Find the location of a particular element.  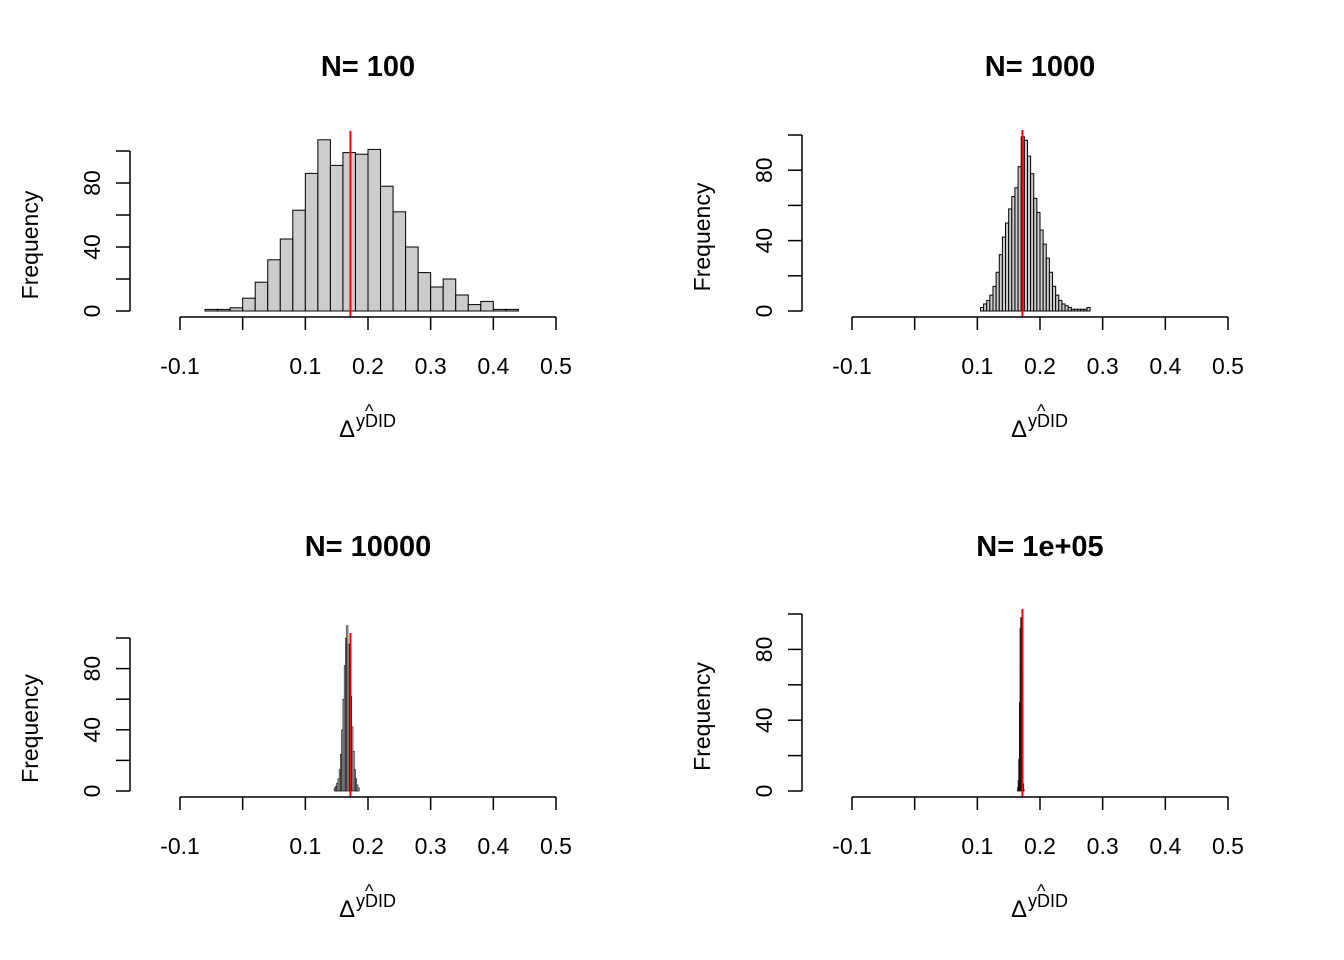

panel-title: N= 100 is located at coordinates (368, 67).